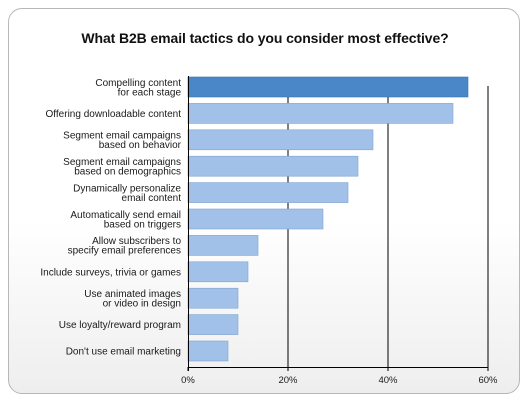 The height and width of the screenshot is (404, 530). Describe the element at coordinates (127, 193) in the screenshot. I see `category-label: Dynamically personalize email content` at that location.